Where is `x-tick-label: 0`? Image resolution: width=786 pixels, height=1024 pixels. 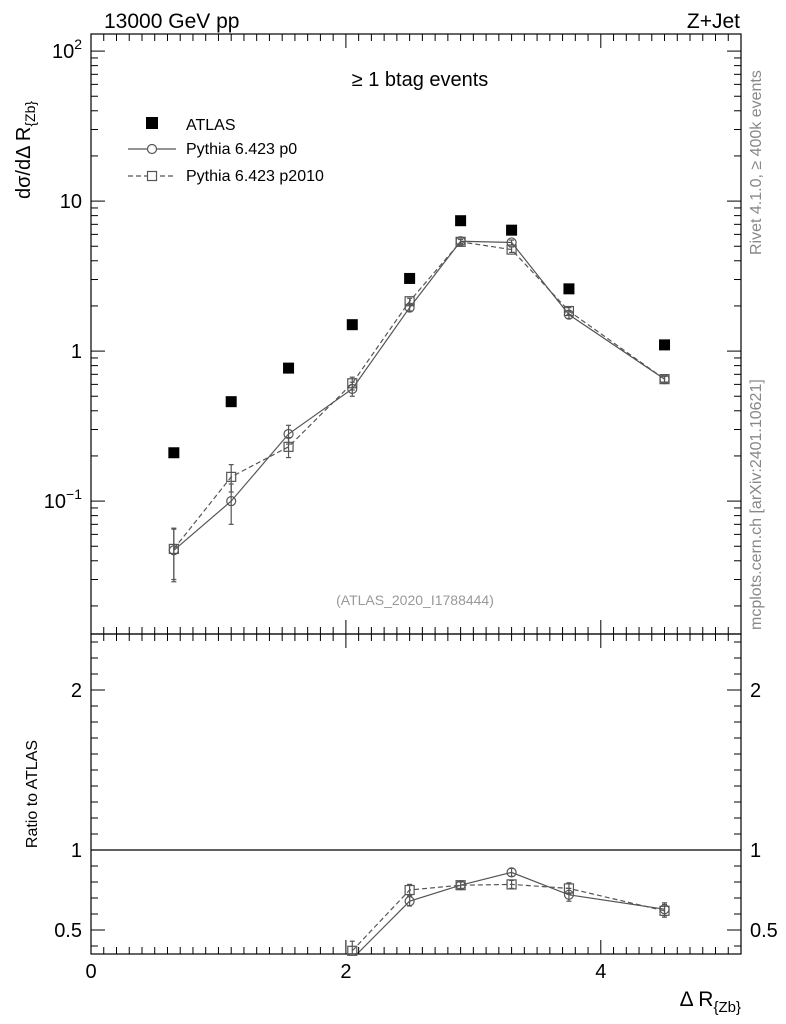
x-tick-label: 0 is located at coordinates (90, 972).